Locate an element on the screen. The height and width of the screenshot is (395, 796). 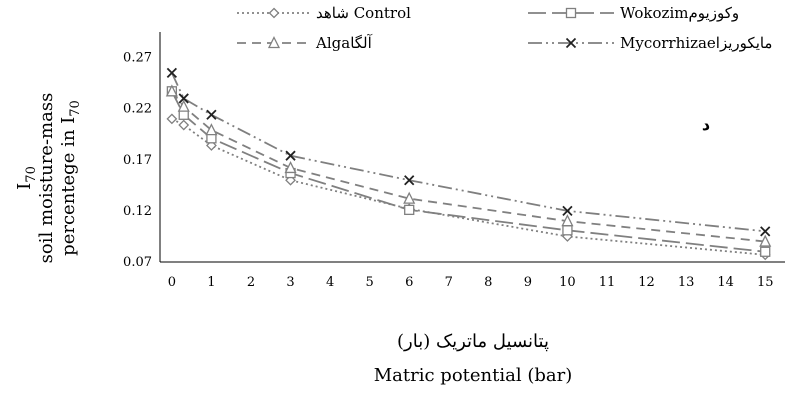
x-tick-label: 3 is located at coordinates (290, 282).